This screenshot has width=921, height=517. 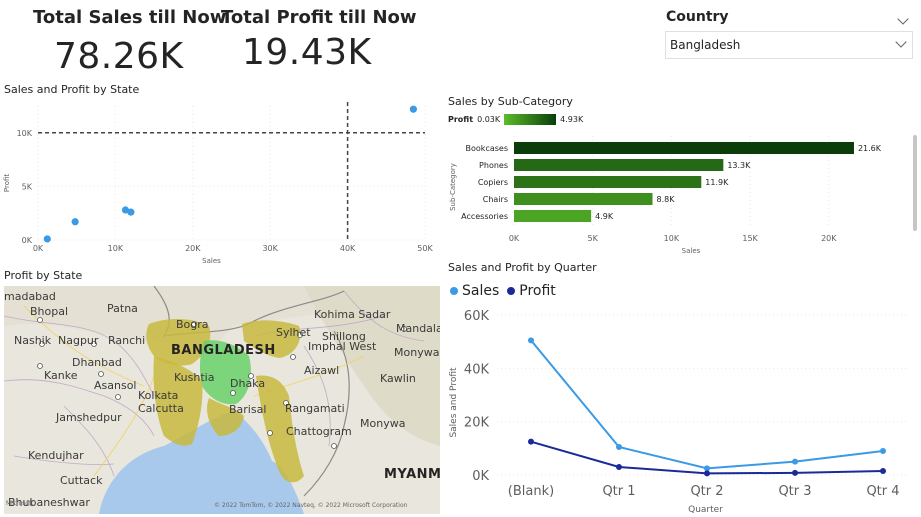 I want to click on selected-country: Bangladesh, so click(x=705, y=45).